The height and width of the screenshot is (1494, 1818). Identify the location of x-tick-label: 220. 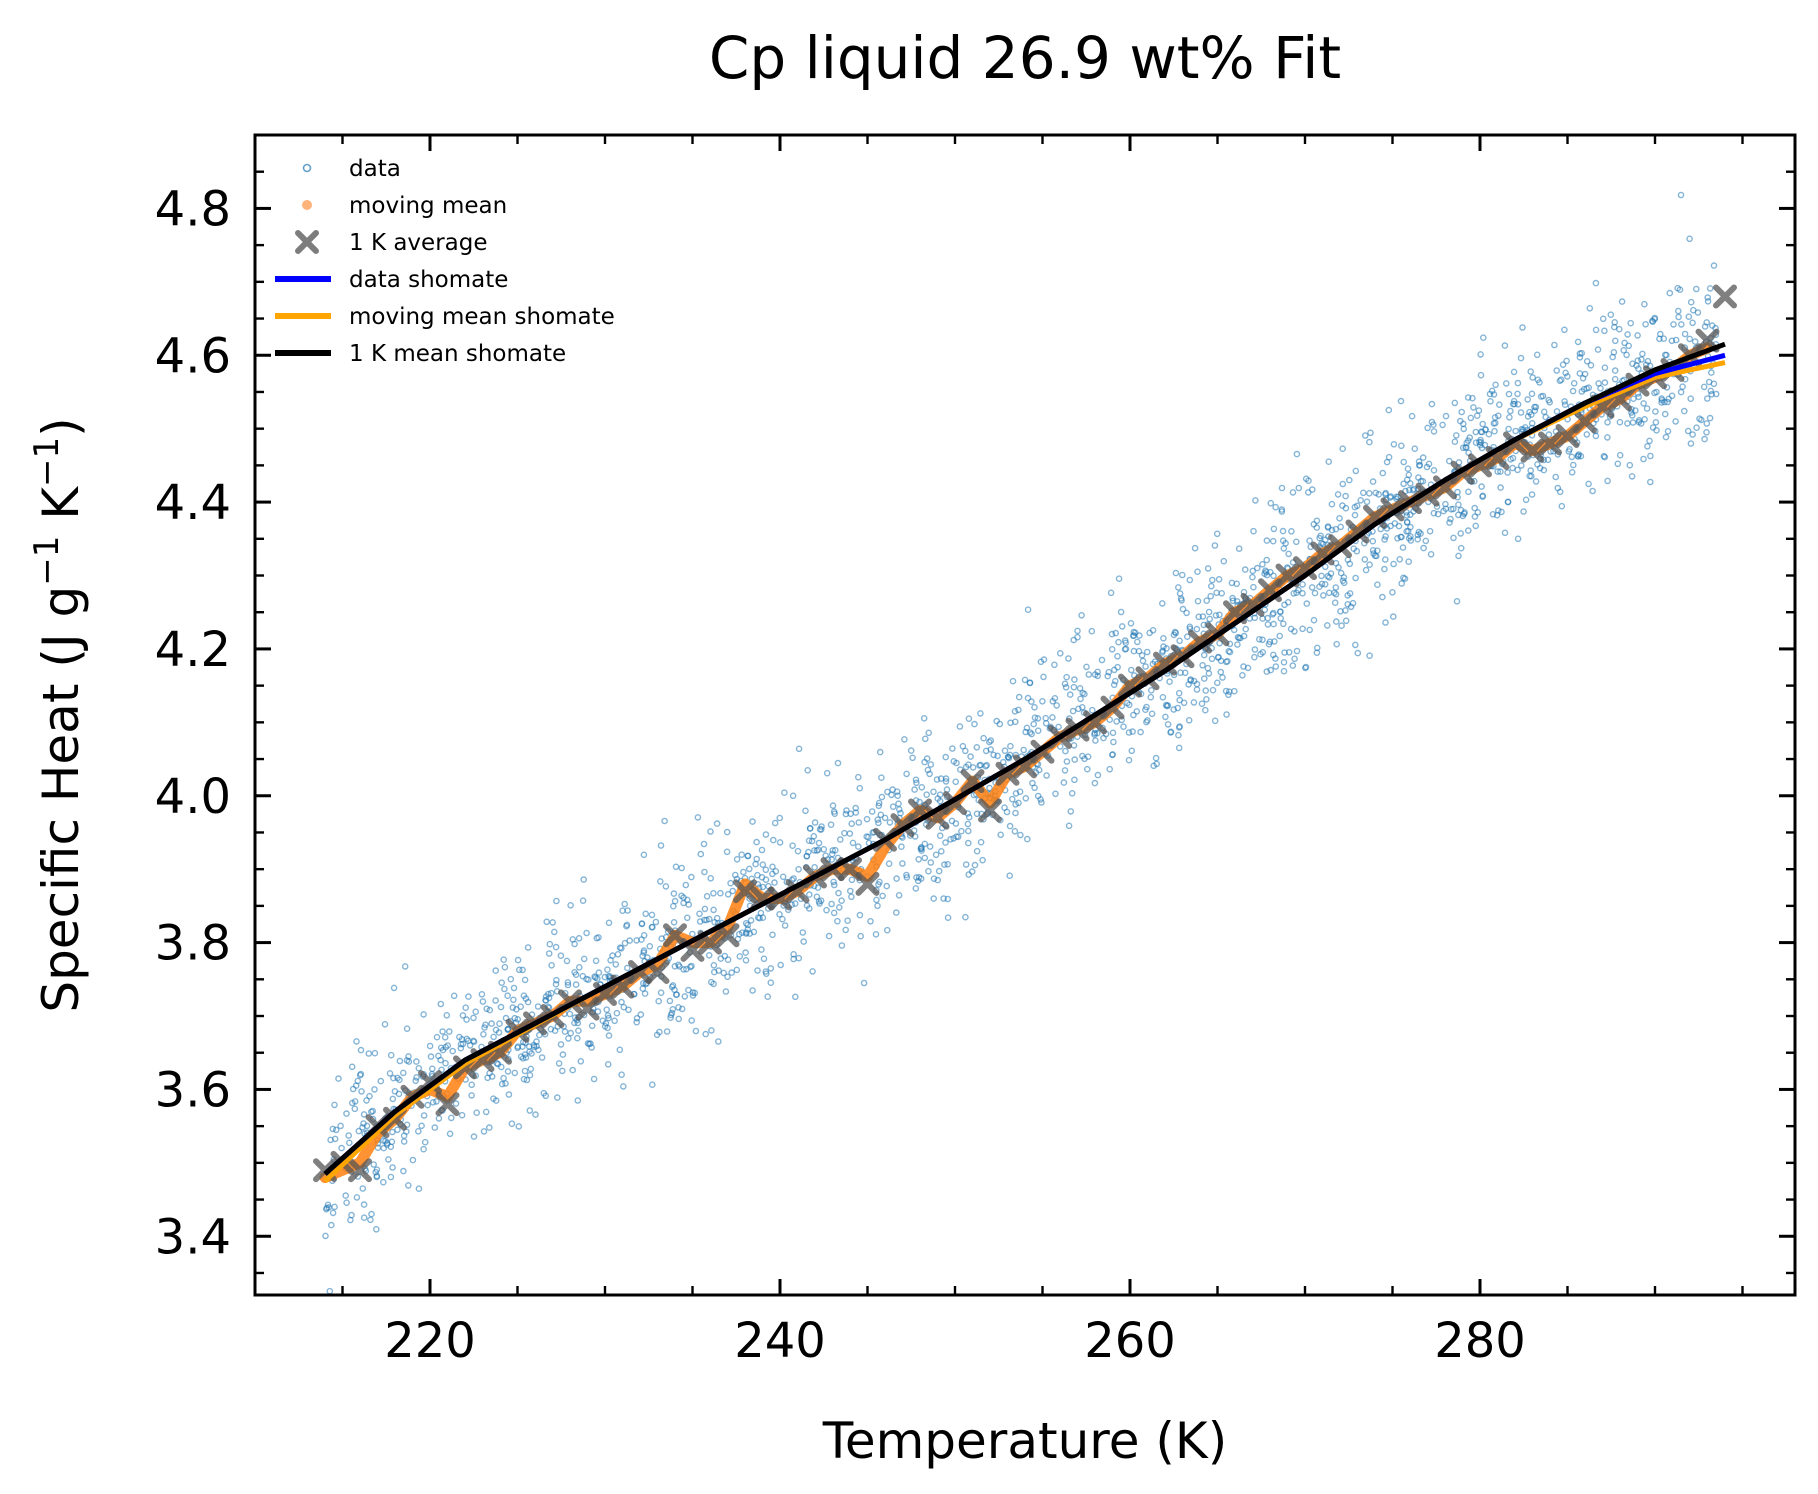
(430, 1341).